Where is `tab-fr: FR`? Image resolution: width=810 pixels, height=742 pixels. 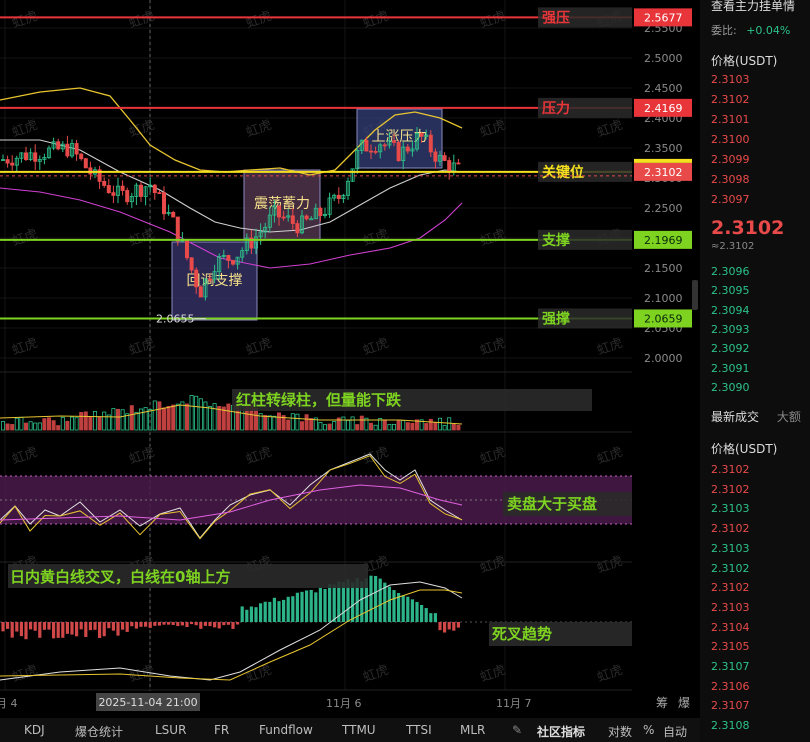
tab-fr: FR is located at coordinates (222, 730).